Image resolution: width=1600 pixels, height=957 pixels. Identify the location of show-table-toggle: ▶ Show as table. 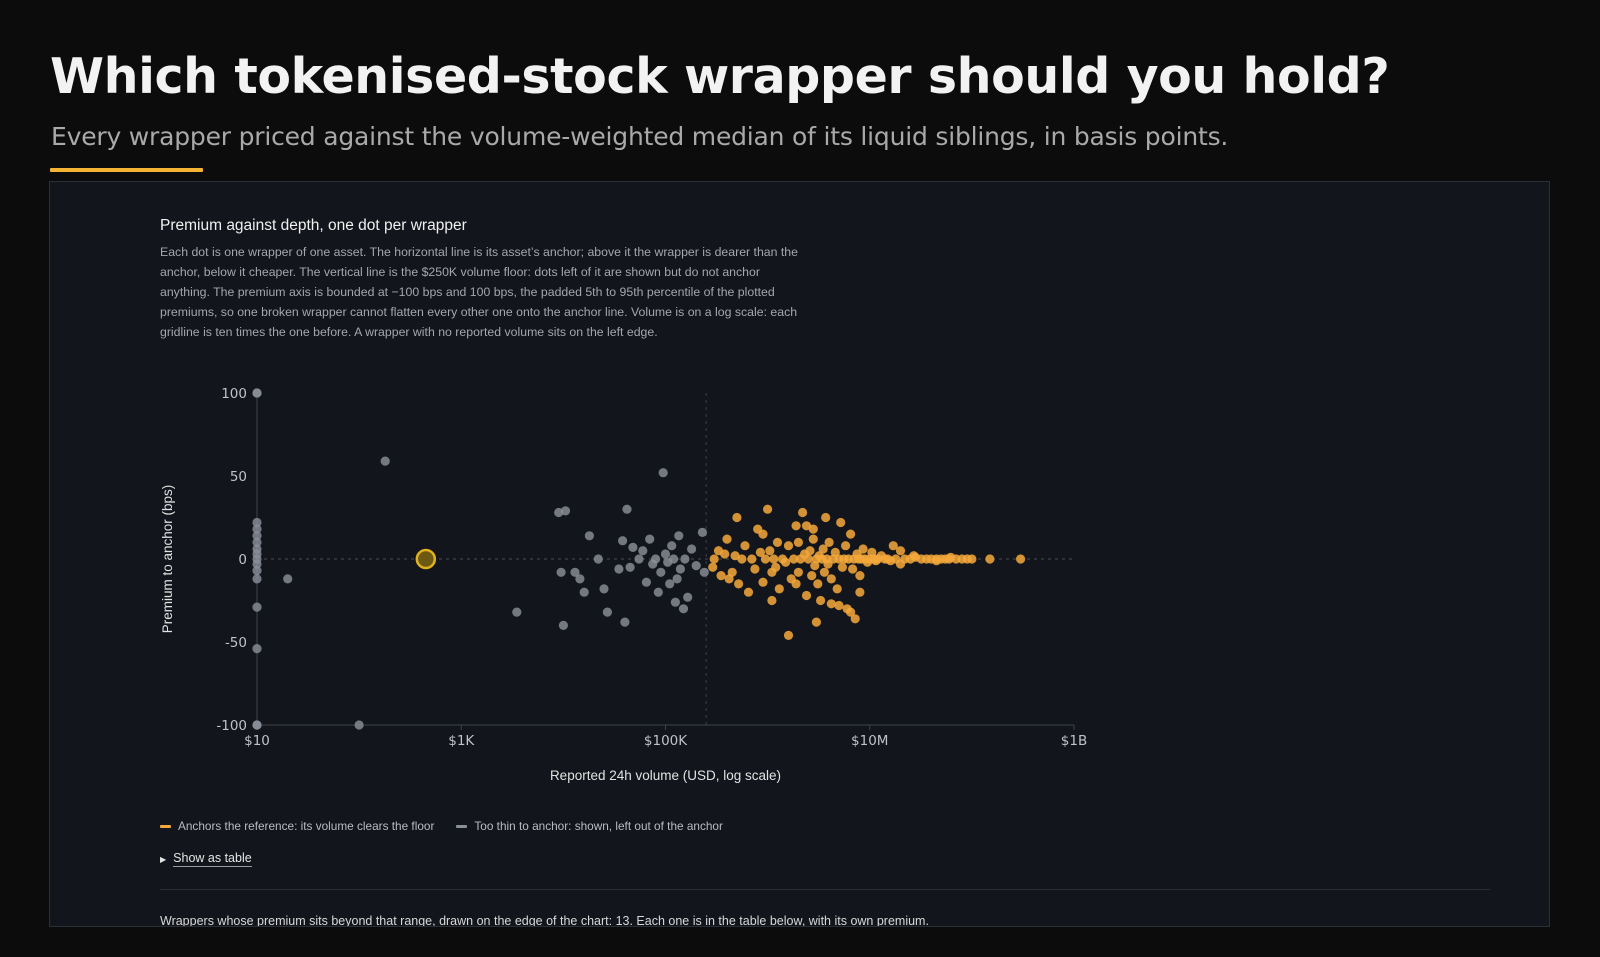
(206, 859).